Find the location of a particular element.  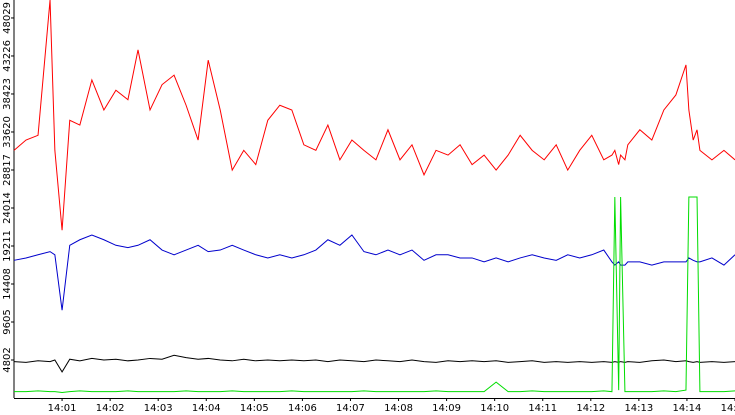

x-tick-label: 14:09 is located at coordinates (446, 408).